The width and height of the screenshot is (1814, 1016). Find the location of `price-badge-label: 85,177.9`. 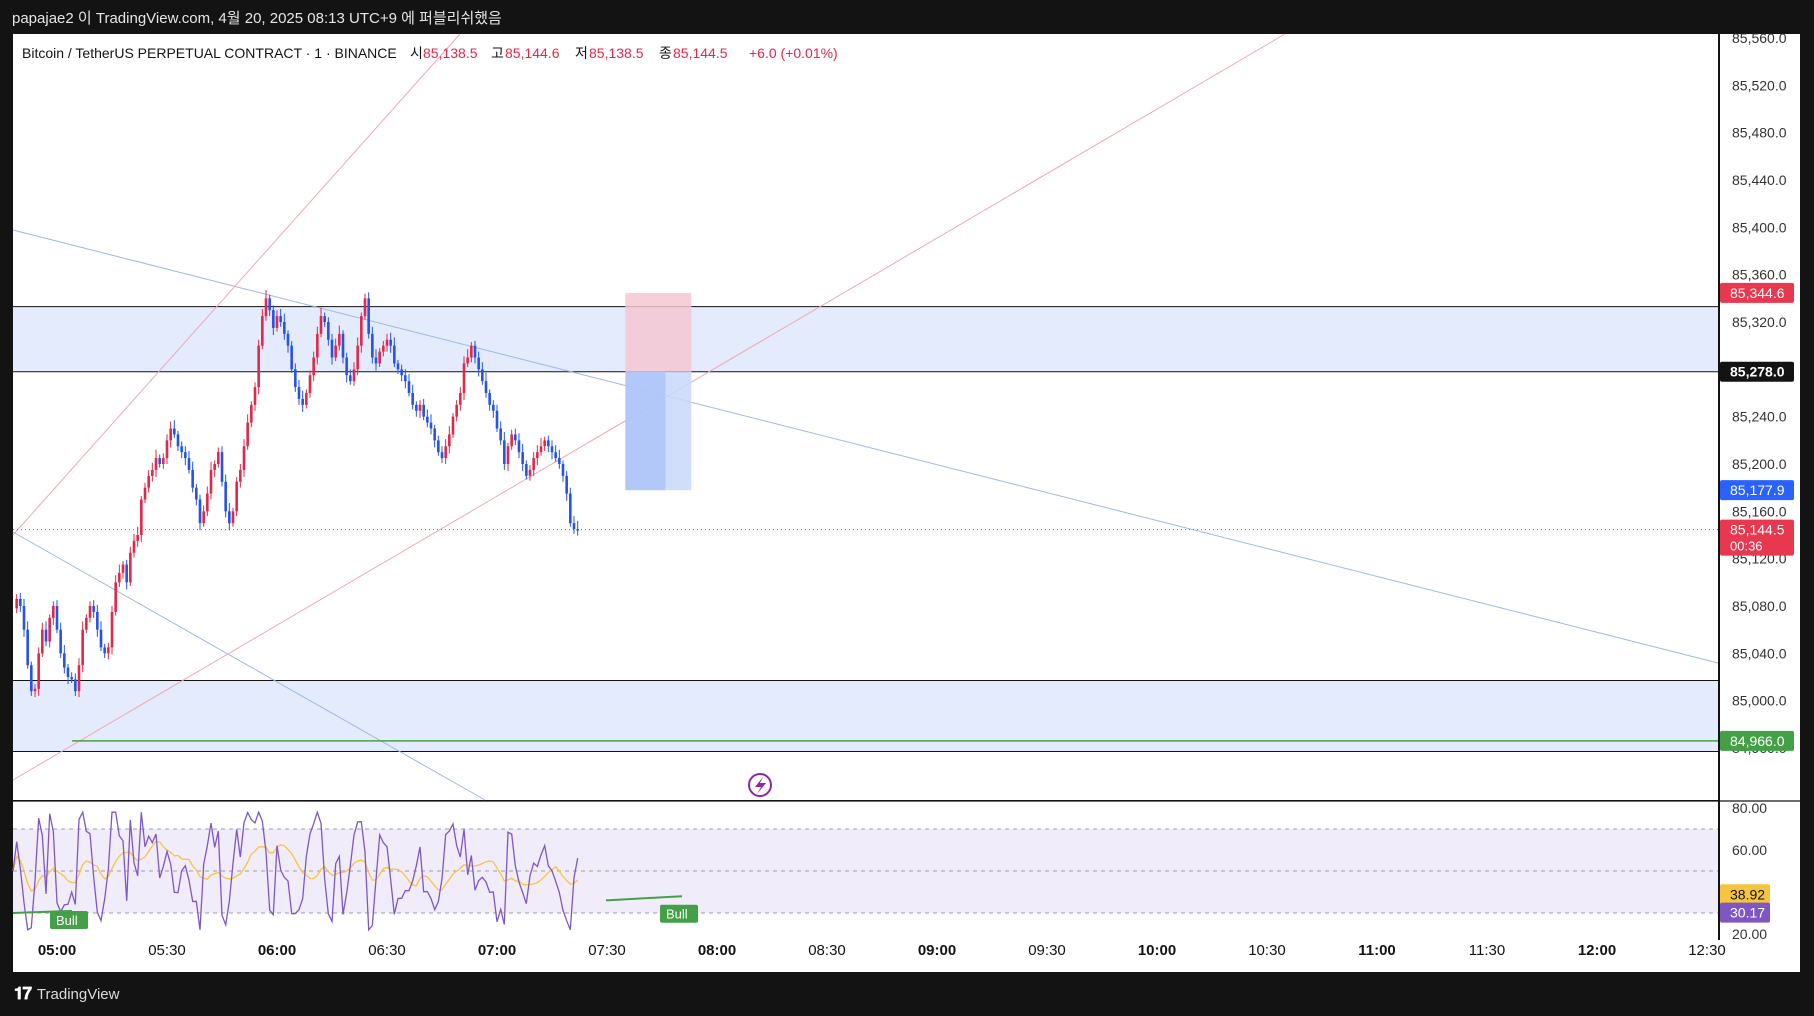

price-badge-label: 85,177.9 is located at coordinates (1757, 490).